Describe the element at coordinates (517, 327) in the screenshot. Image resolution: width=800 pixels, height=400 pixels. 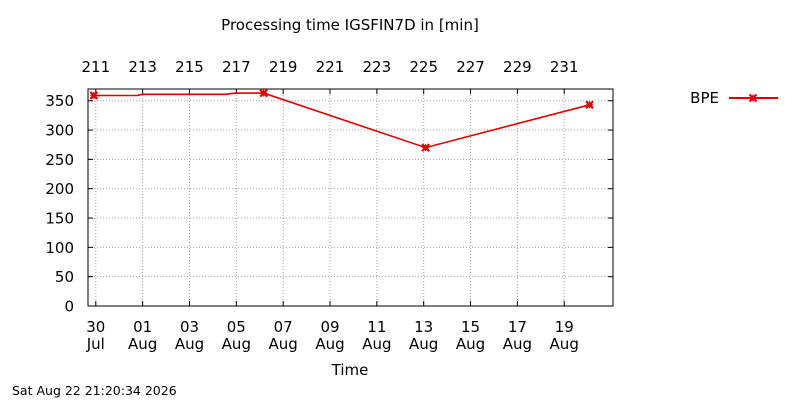
I see `x-tick-label-day: 17` at that location.